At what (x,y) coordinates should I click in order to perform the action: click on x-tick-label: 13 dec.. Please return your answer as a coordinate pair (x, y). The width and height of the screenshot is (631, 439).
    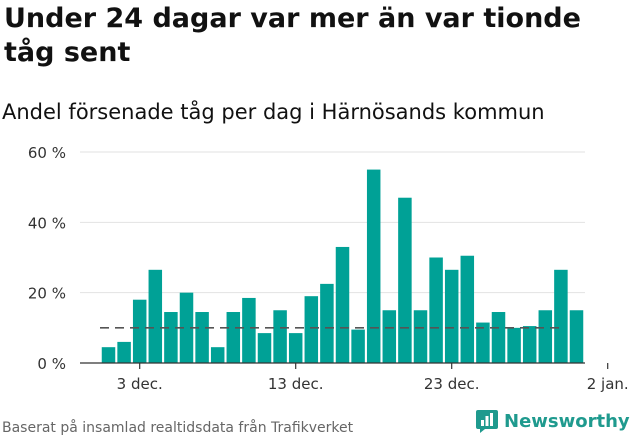
    Looking at the image, I should click on (296, 384).